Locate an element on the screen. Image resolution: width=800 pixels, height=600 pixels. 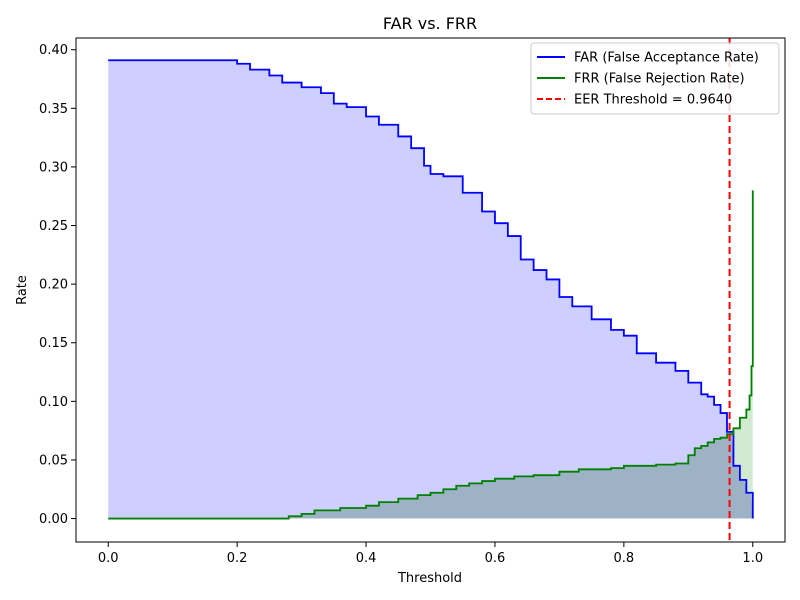
legend-label: FRR (False Rejection Rate) is located at coordinates (659, 79).